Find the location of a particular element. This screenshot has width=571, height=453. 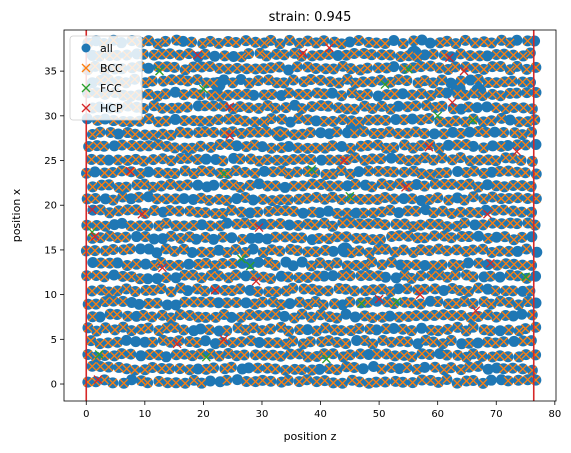

data-point-fcc is located at coordinates (224, 174).